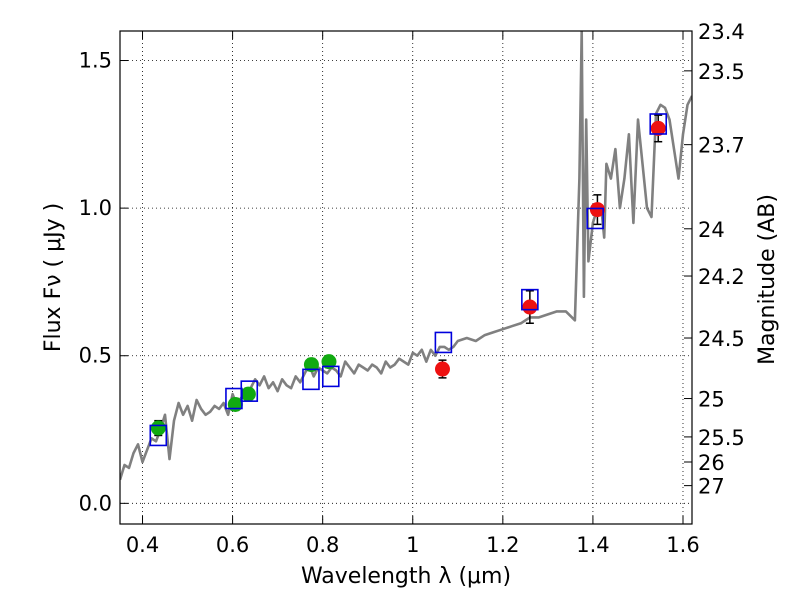  What do you see at coordinates (767, 279) in the screenshot?
I see `magnitude-axis-label: Magnitude (AB)` at bounding box center [767, 279].